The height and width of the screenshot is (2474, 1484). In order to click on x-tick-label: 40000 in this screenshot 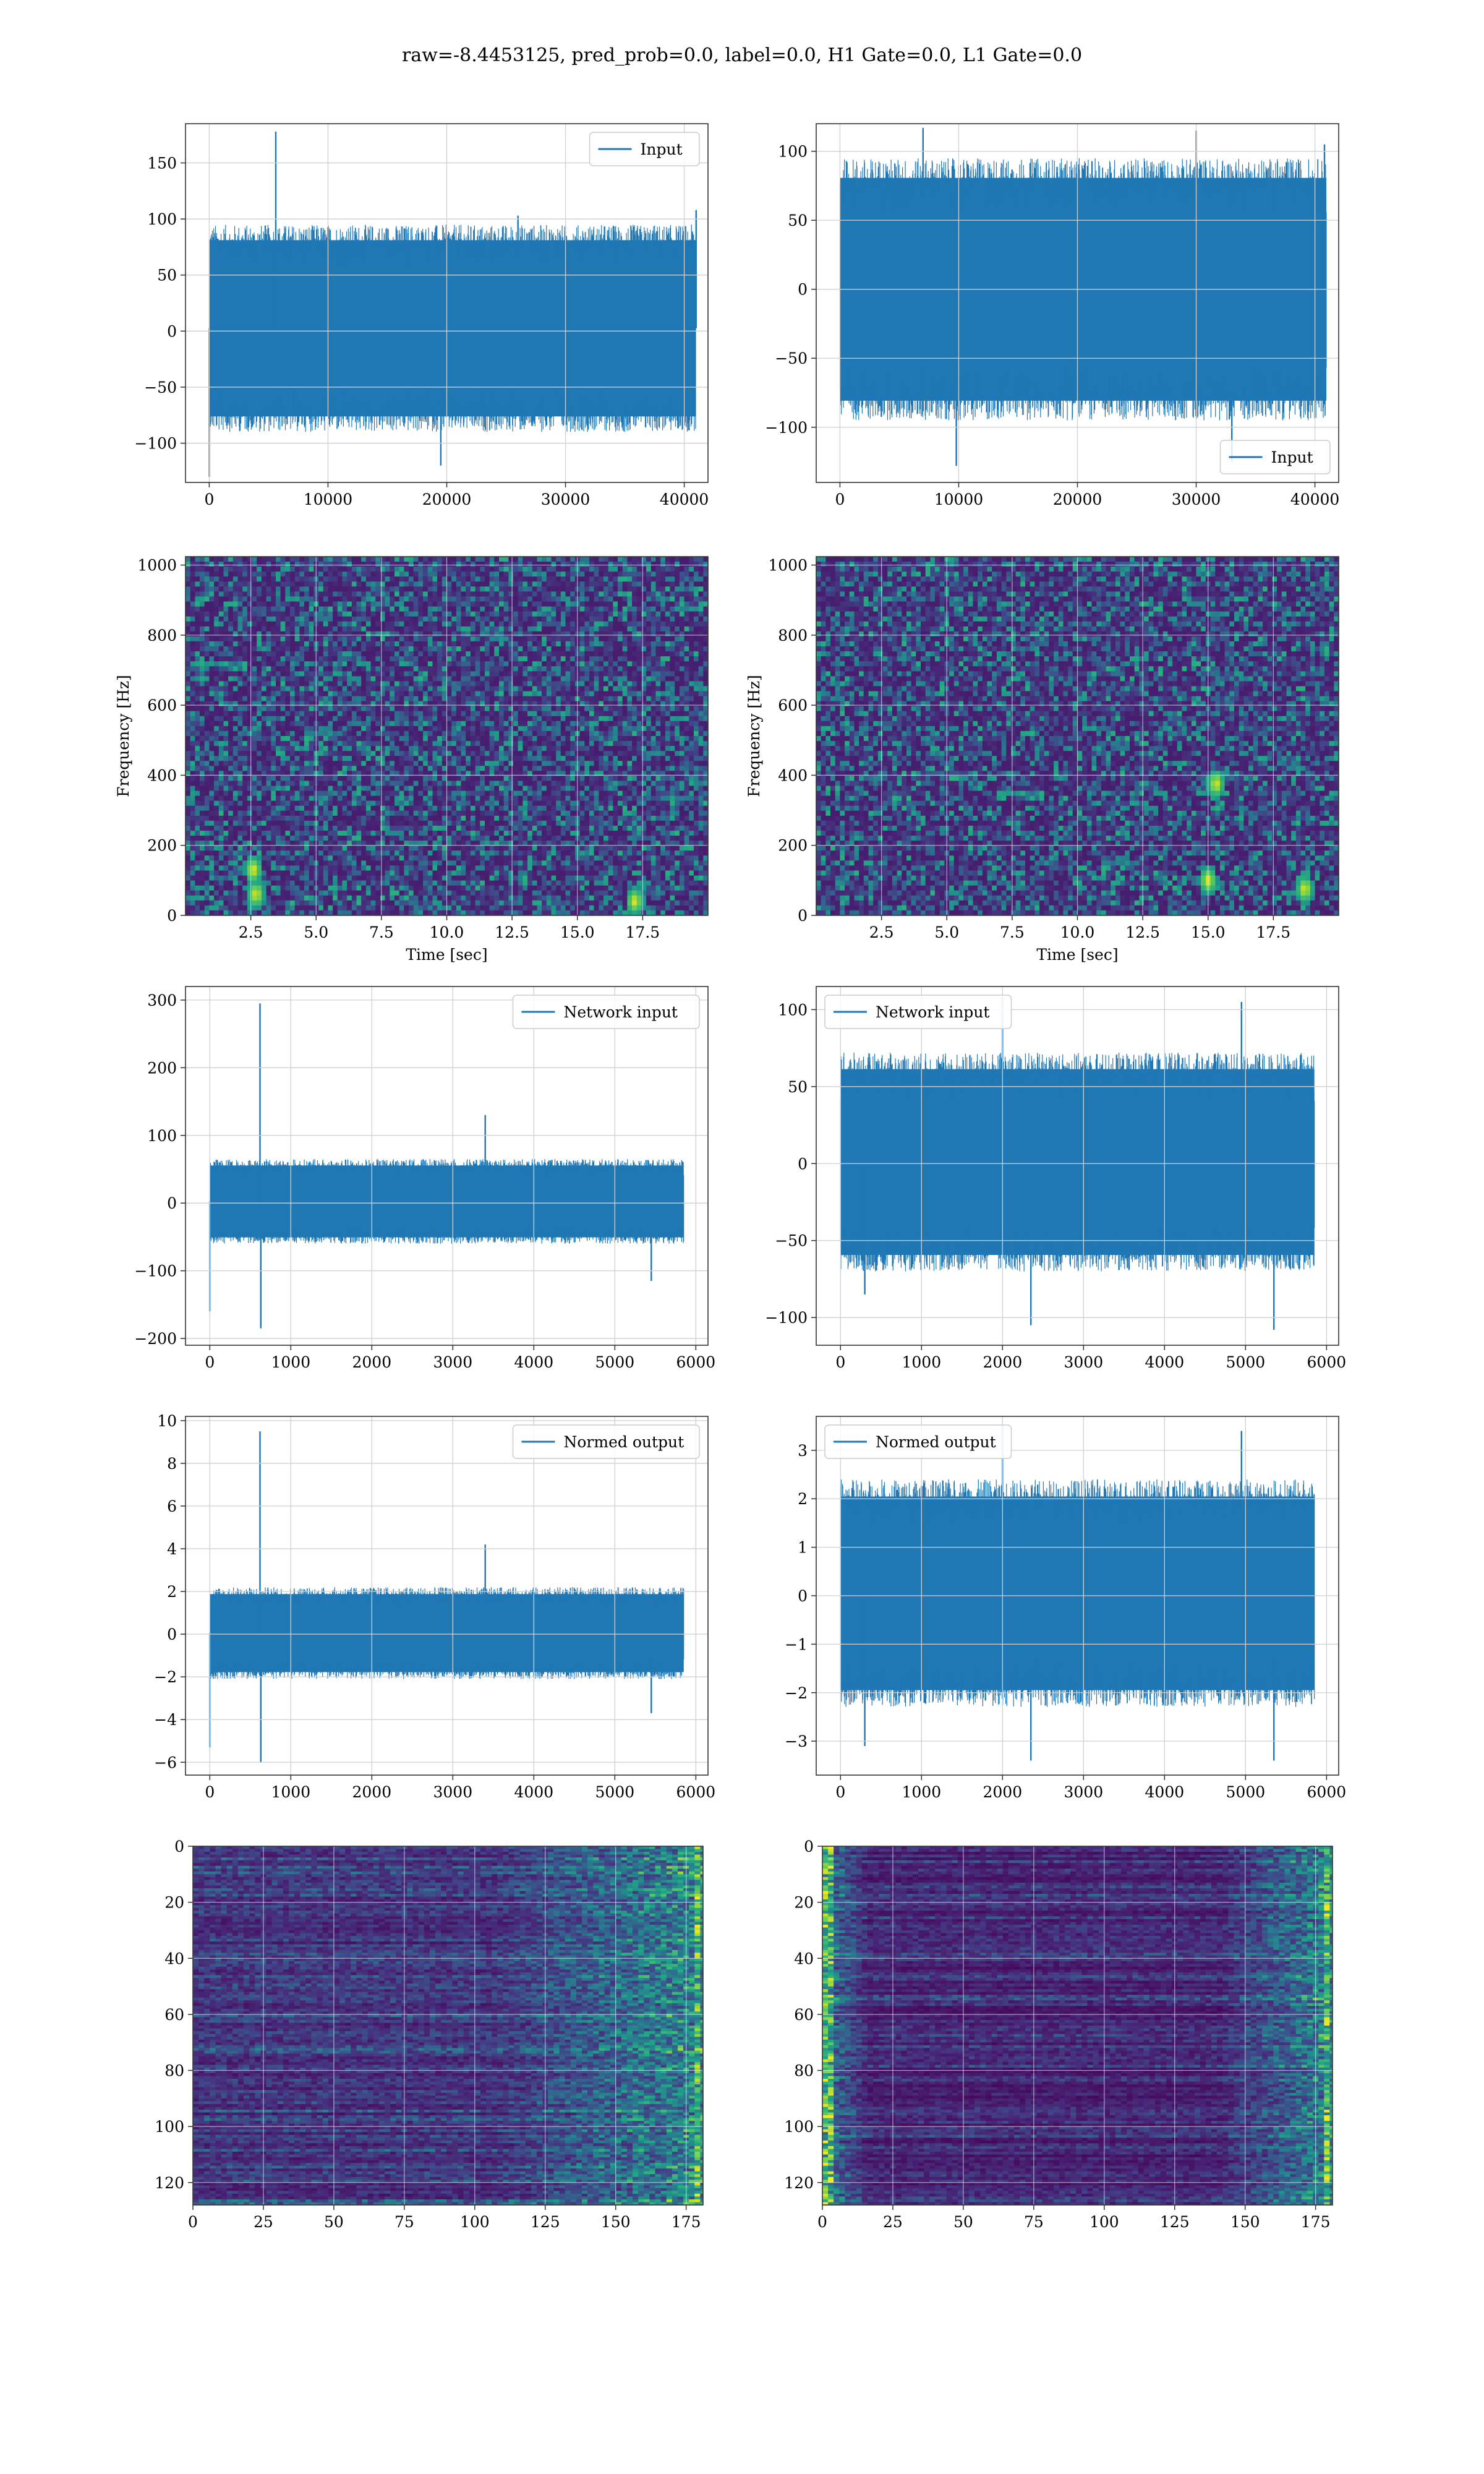, I will do `click(1315, 499)`.